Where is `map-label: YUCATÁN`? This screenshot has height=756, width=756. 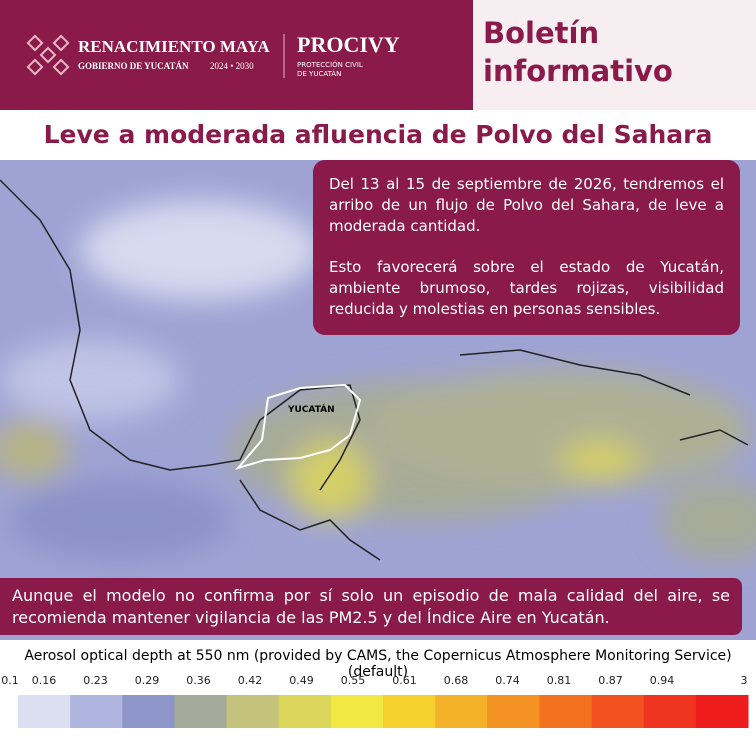 map-label: YUCATÁN is located at coordinates (311, 409).